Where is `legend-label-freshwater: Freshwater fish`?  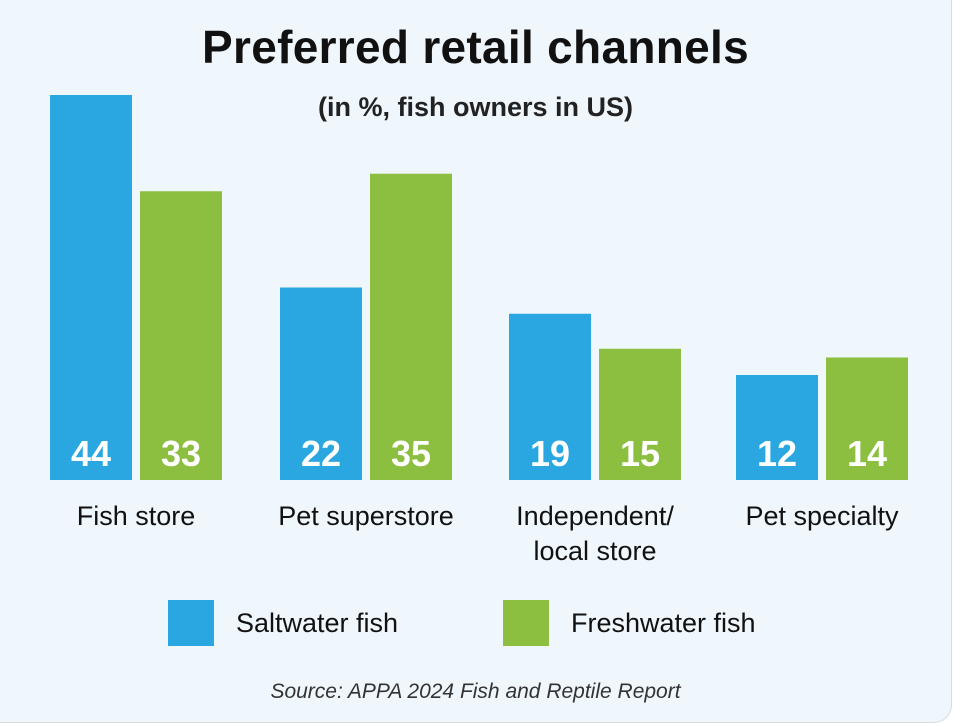 legend-label-freshwater: Freshwater fish is located at coordinates (663, 622).